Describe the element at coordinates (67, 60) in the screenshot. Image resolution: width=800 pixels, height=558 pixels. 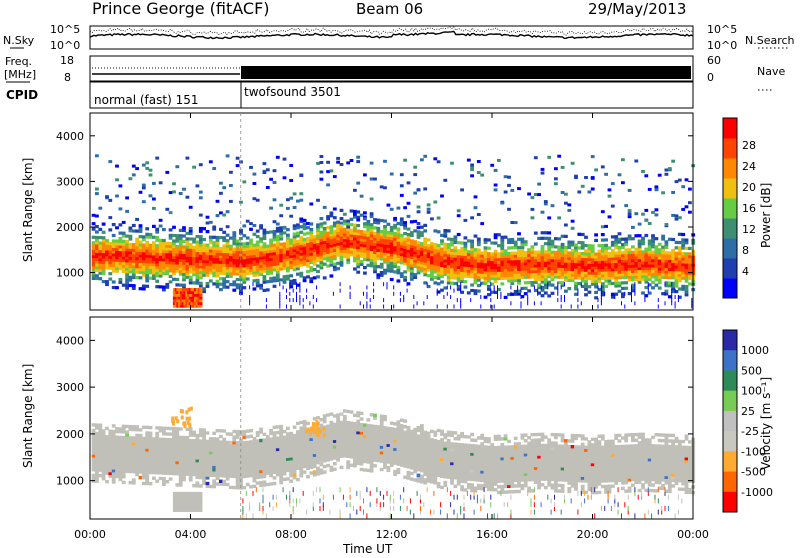
I see `freq-tick-top: 18` at that location.